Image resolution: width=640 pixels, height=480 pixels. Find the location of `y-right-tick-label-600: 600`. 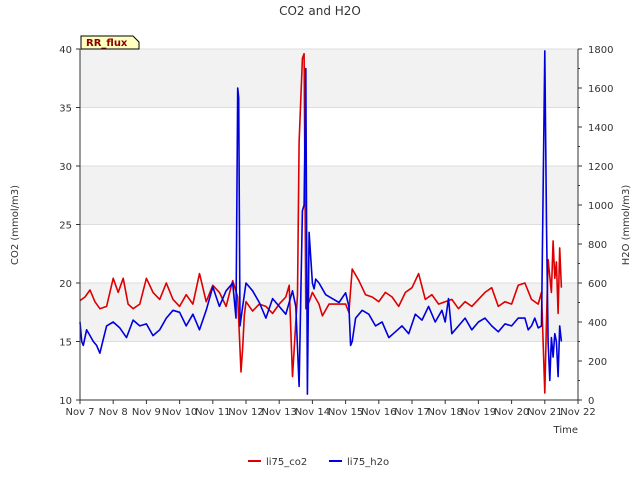

y-right-tick-label-600: 600 is located at coordinates (597, 284).